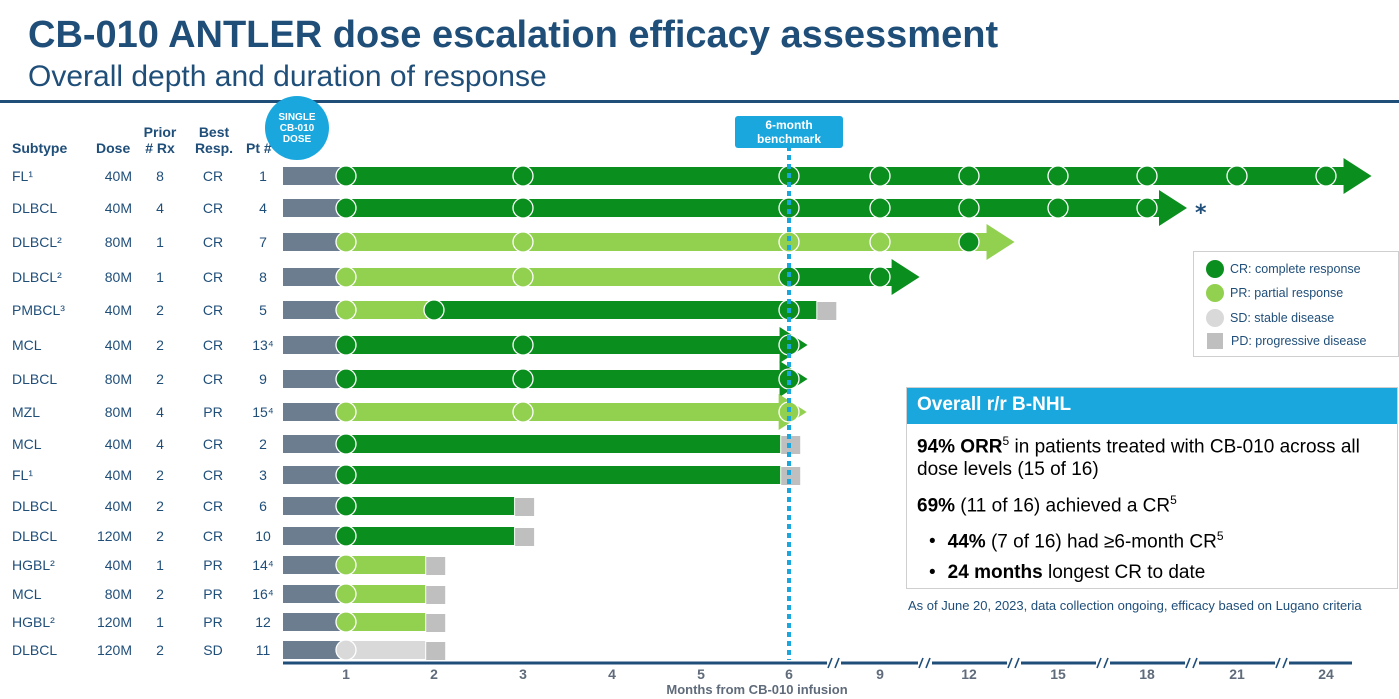 The image size is (1399, 699). Describe the element at coordinates (699, 101) in the screenshot. I see `title-divider` at that location.